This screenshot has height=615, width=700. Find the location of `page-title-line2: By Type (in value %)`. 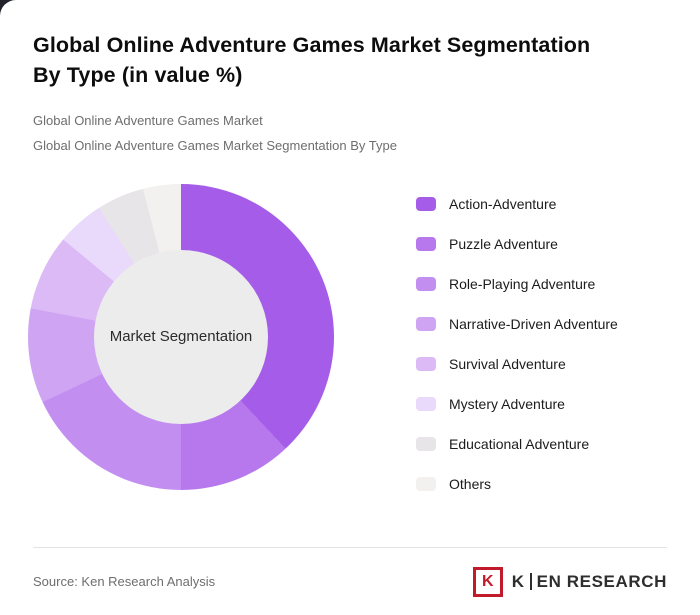

page-title-line2: By Type (in value %) is located at coordinates (138, 75).